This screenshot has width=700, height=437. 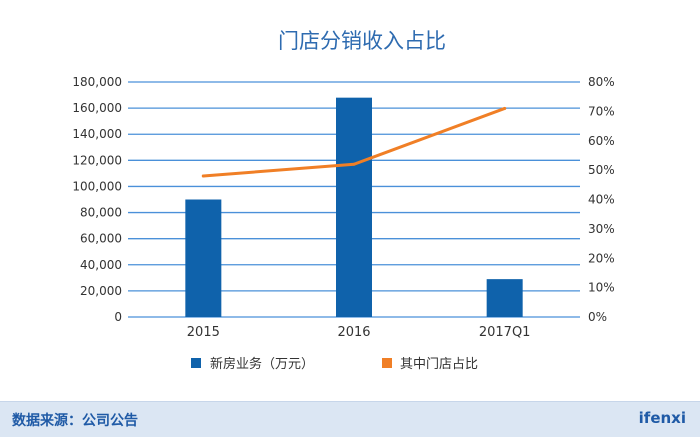 I want to click on line-point-2017Q1, so click(x=505, y=108).